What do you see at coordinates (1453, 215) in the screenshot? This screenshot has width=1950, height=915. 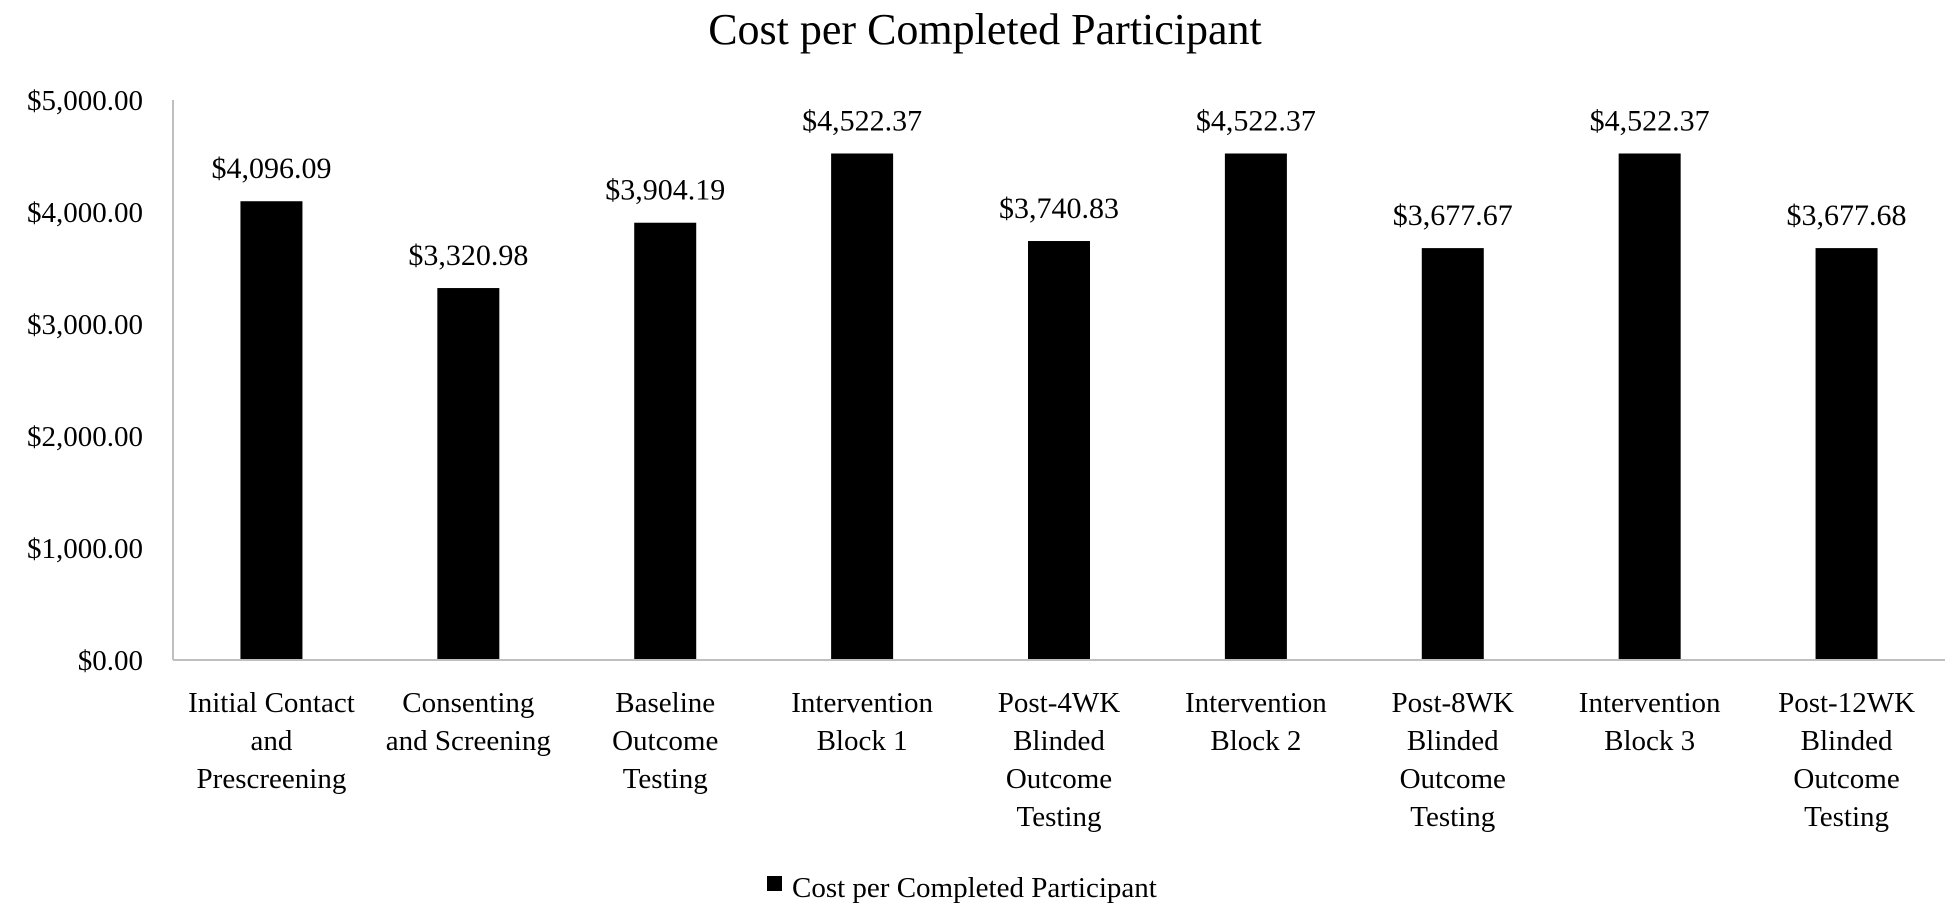 I see `data-label: $3,677.67` at bounding box center [1453, 215].